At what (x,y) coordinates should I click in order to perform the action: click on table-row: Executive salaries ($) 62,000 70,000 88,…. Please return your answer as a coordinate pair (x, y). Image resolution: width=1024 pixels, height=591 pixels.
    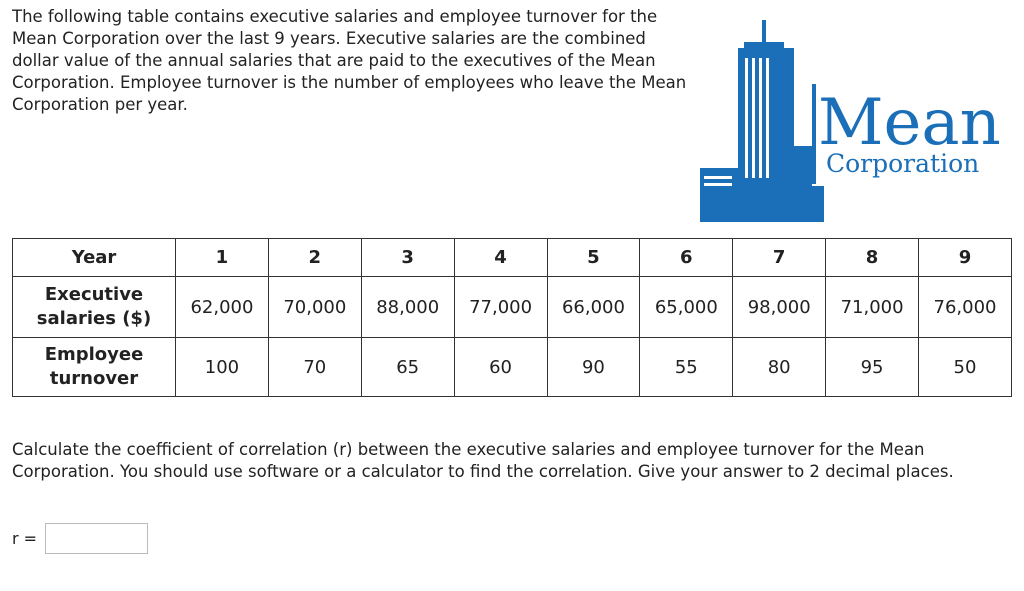
    Looking at the image, I should click on (512, 307).